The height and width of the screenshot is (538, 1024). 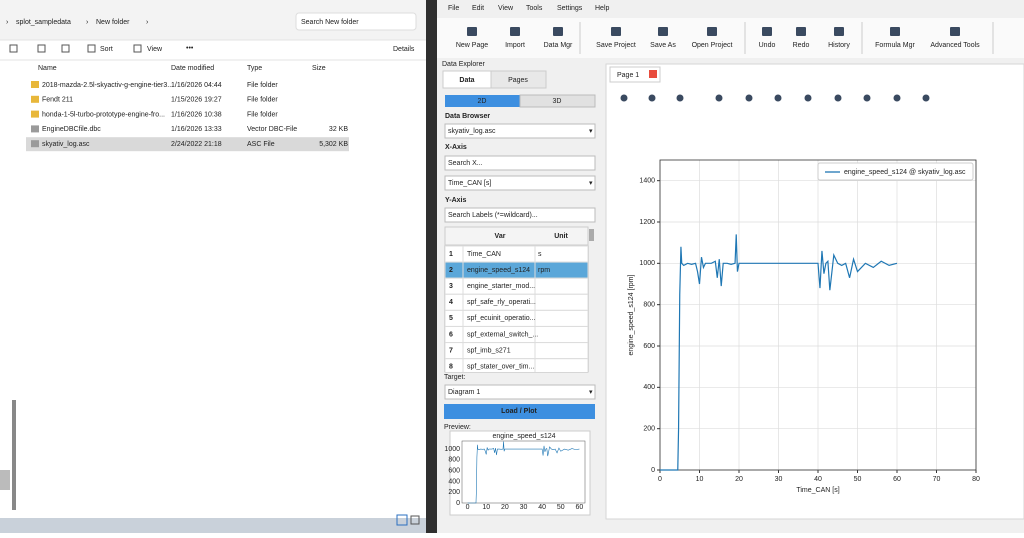 I want to click on file-size: 5,302 KB, so click(x=333, y=144).